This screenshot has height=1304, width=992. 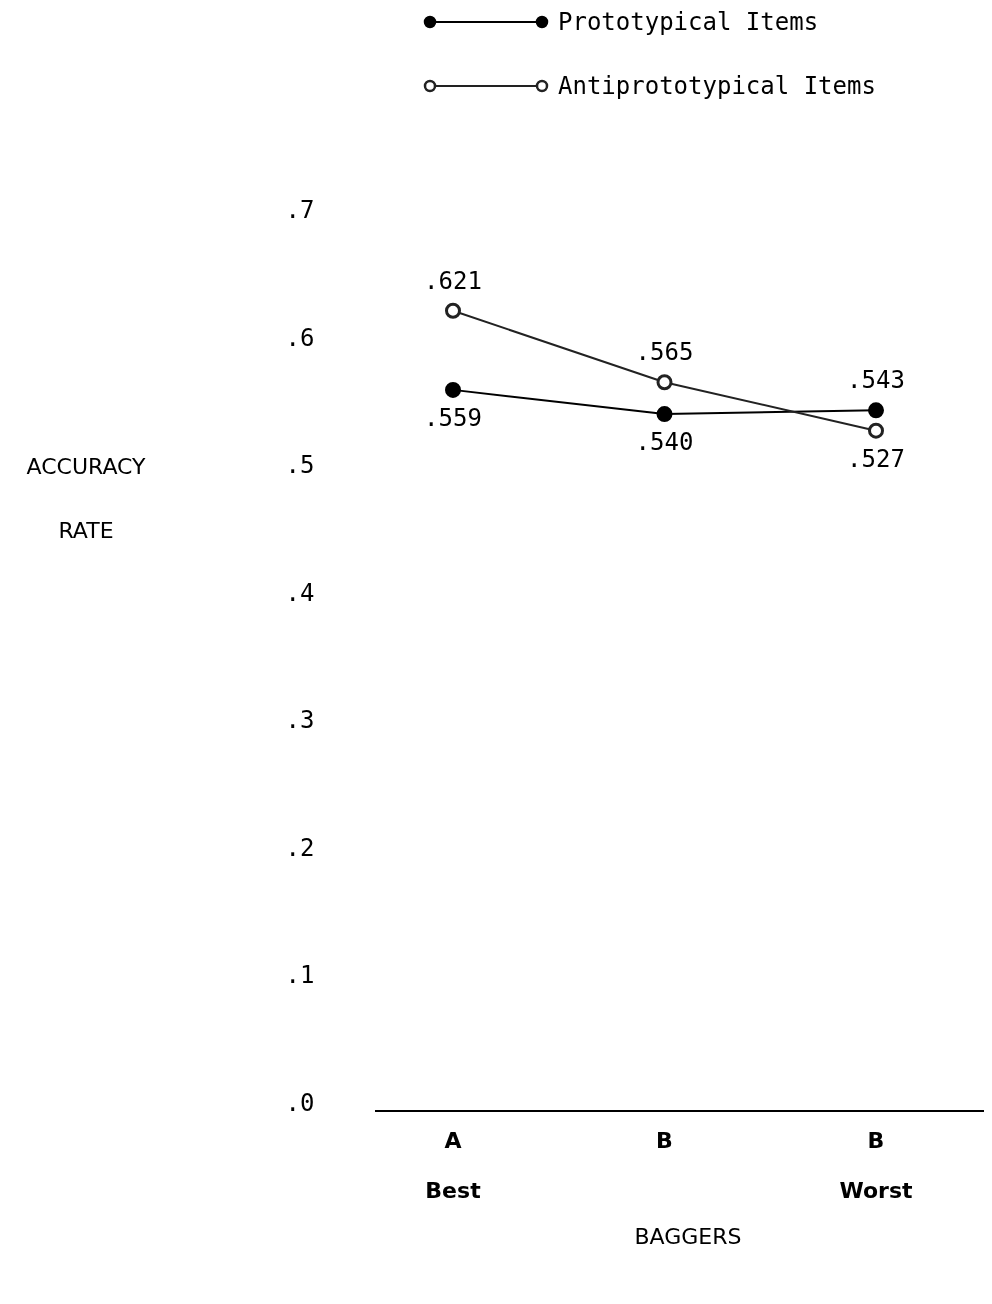 I want to click on y-tick-label: .2, so click(x=300, y=847).